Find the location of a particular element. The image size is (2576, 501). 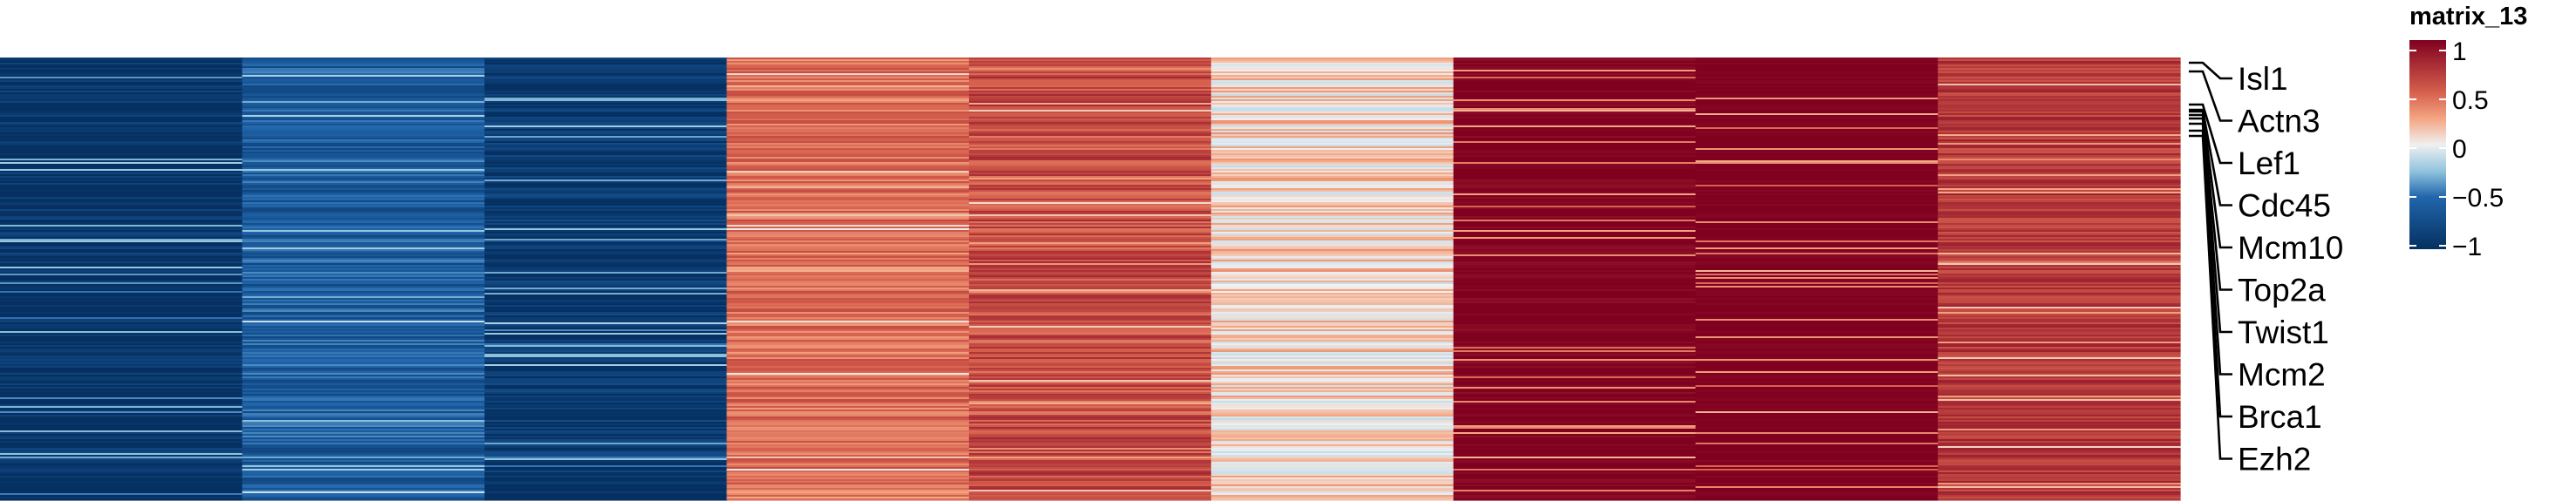

legend-tick-label: 0.5 is located at coordinates (2470, 100).